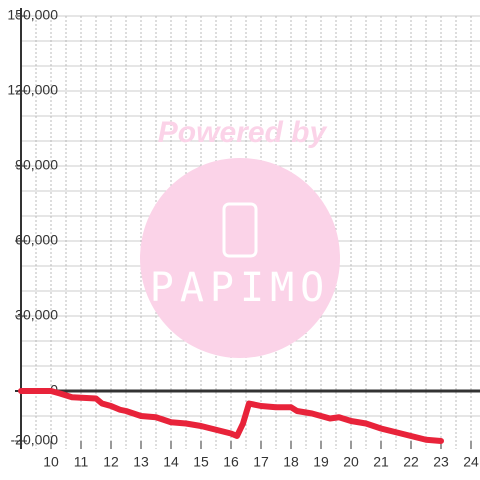  Describe the element at coordinates (32, 15) in the screenshot. I see `y-tick-label: 150,000` at that location.